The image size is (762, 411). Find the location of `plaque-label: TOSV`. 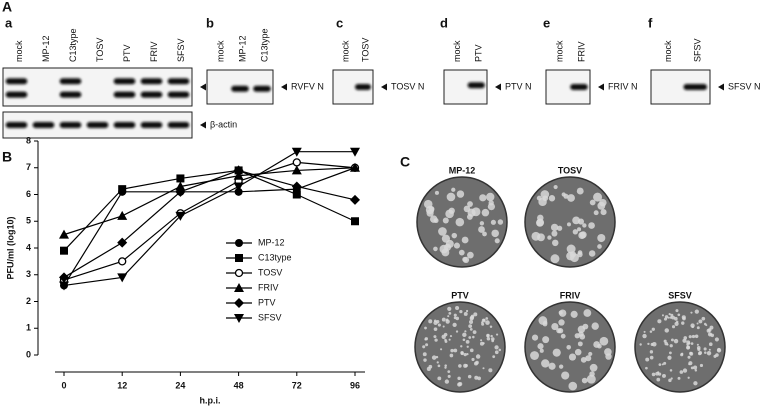

plaque-label: TOSV is located at coordinates (570, 170).